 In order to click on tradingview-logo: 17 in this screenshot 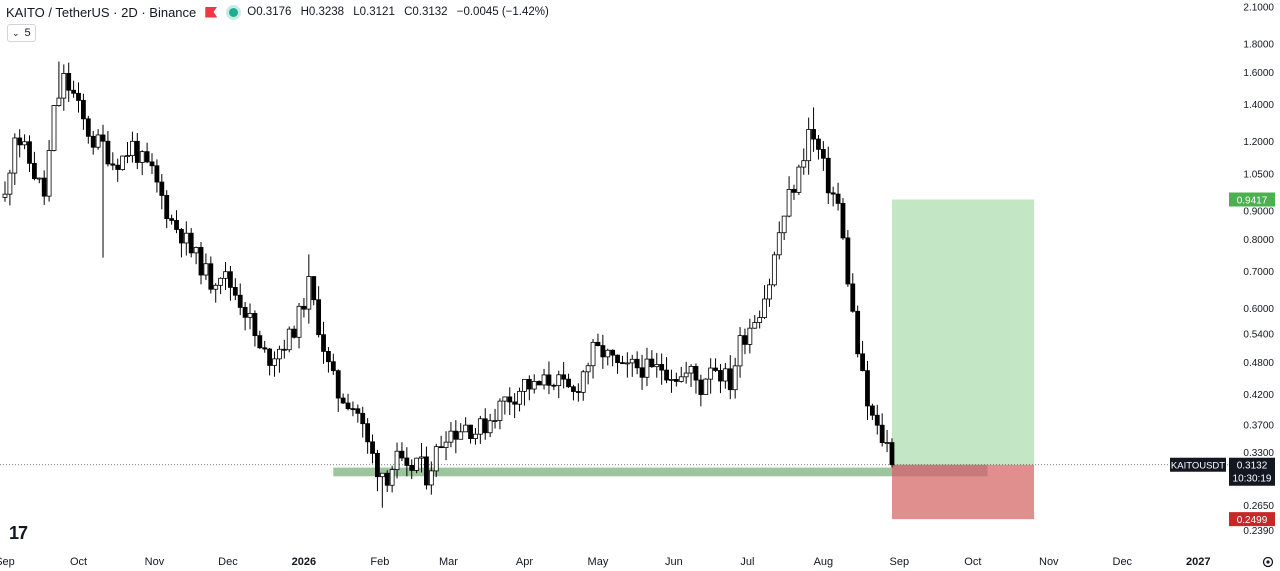, I will do `click(18, 533)`.